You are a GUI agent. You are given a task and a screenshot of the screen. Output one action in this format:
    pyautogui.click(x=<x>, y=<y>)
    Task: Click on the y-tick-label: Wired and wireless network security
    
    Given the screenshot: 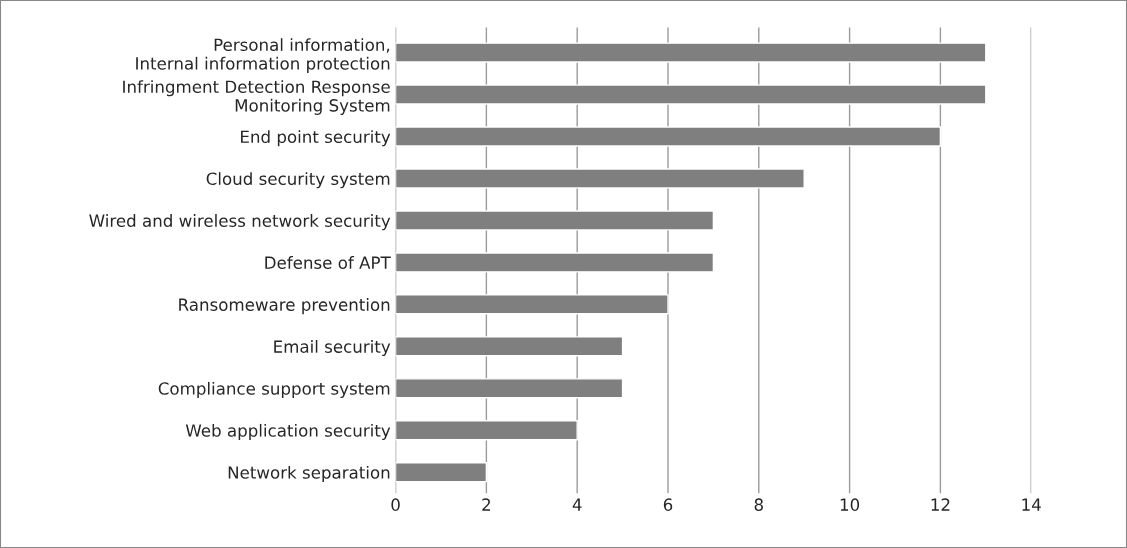 What is the action you would take?
    pyautogui.click(x=240, y=222)
    